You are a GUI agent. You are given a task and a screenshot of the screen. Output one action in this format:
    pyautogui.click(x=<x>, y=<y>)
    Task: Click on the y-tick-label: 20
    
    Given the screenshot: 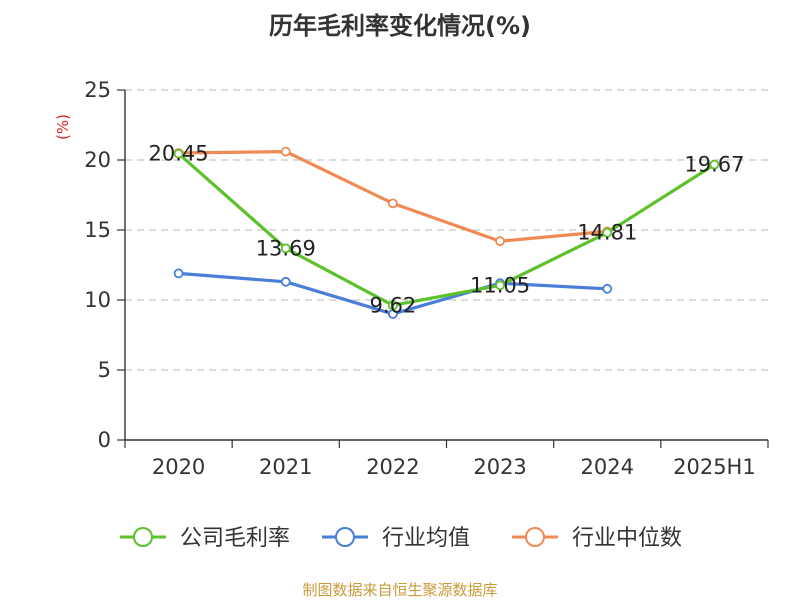 What is the action you would take?
    pyautogui.click(x=97, y=160)
    